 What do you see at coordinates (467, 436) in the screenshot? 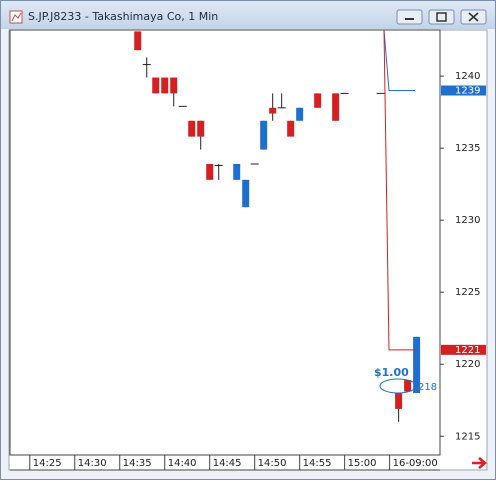
I see `y-tick-label: 1215` at bounding box center [467, 436].